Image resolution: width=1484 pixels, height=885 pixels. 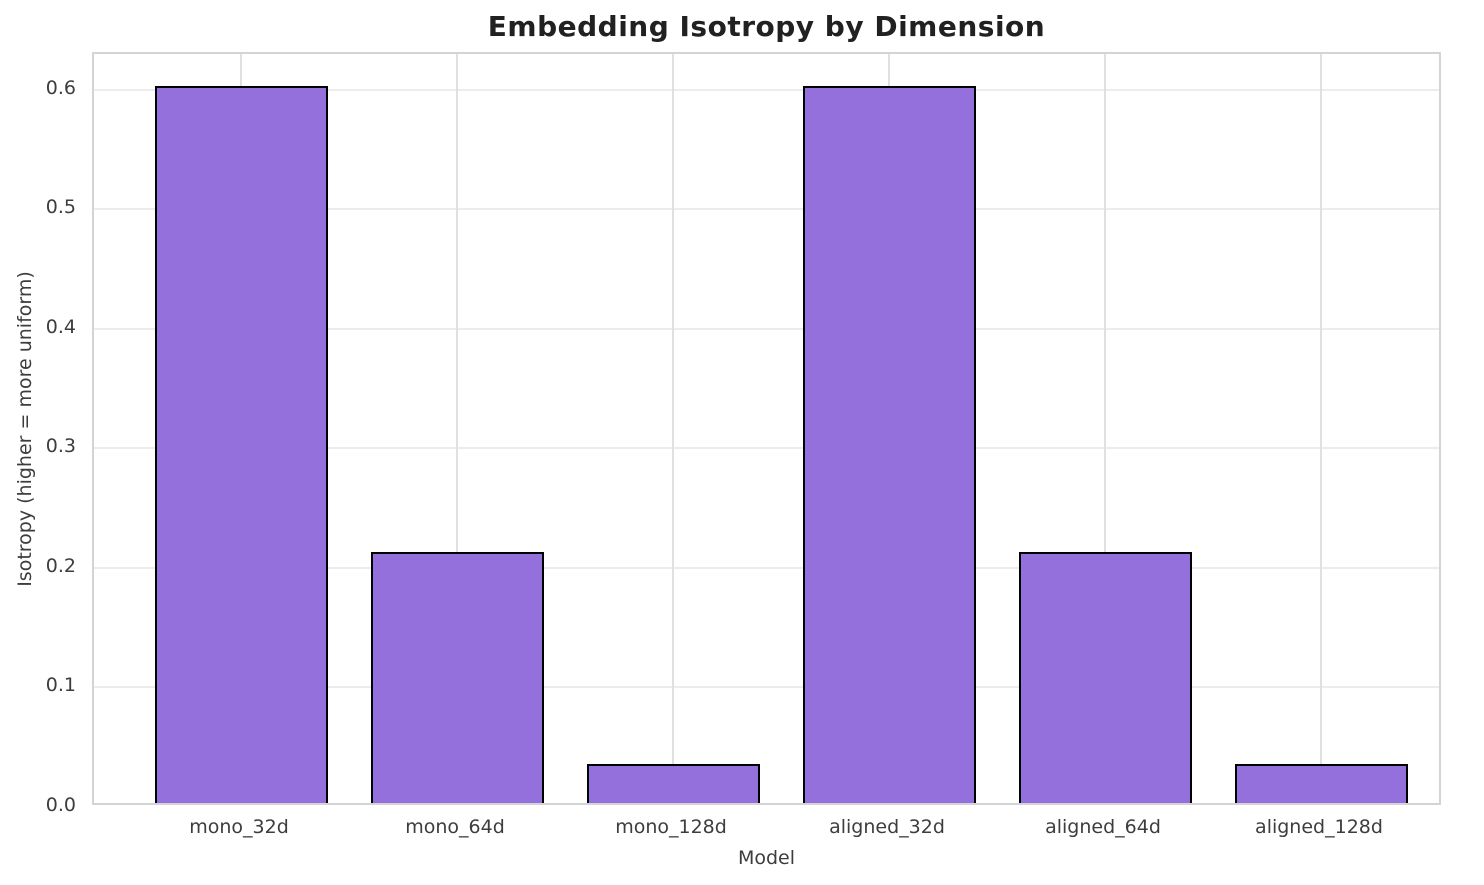 I want to click on bar-mono_64d, so click(x=457, y=677).